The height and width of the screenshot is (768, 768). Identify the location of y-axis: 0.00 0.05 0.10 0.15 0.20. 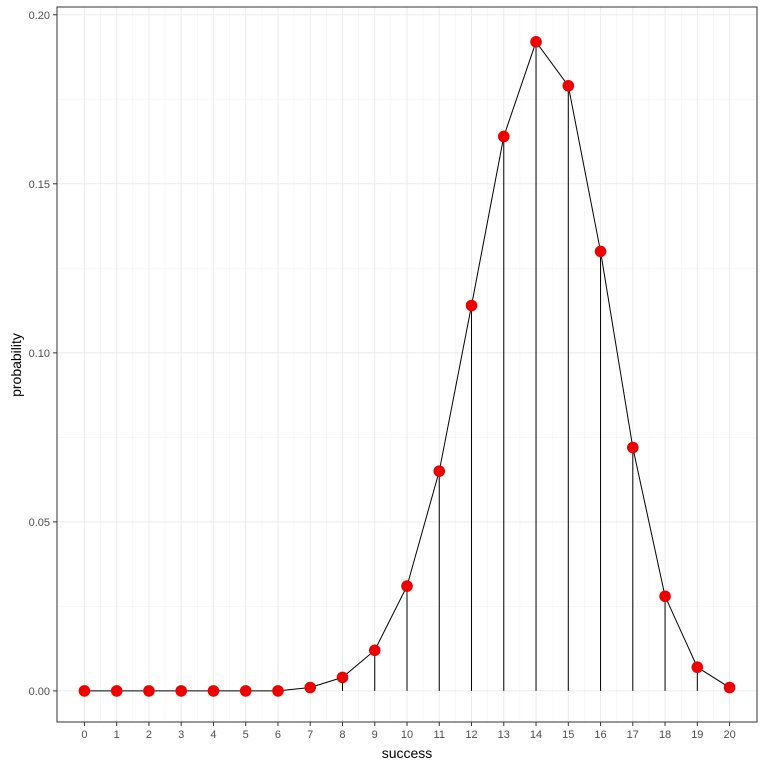
(43, 354).